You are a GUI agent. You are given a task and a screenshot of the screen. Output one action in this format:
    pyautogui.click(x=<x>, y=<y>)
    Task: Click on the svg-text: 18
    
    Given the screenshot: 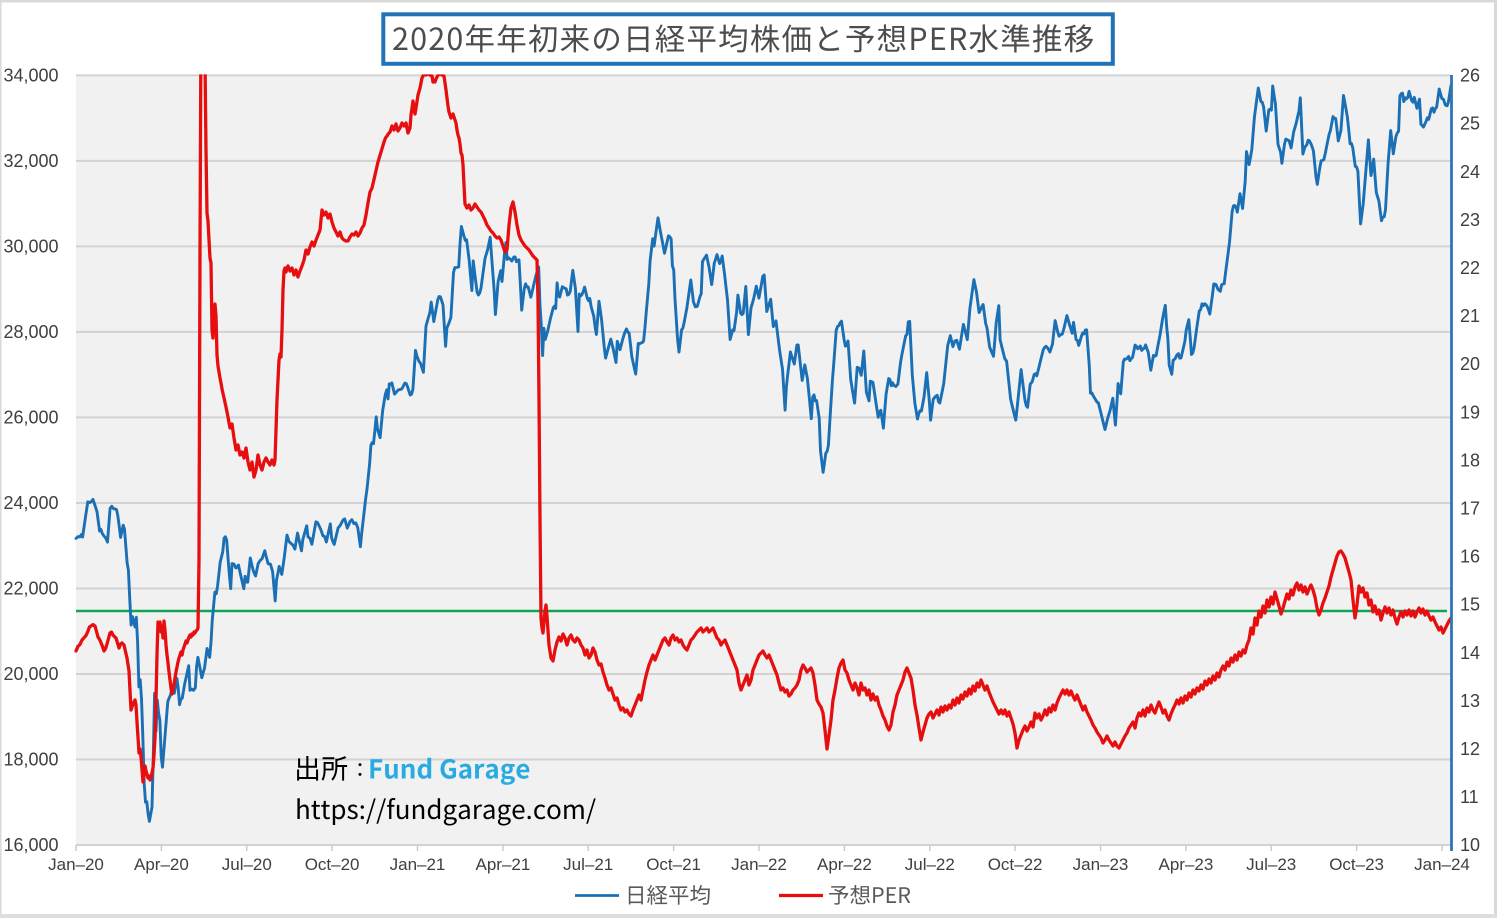 What is the action you would take?
    pyautogui.click(x=1470, y=460)
    